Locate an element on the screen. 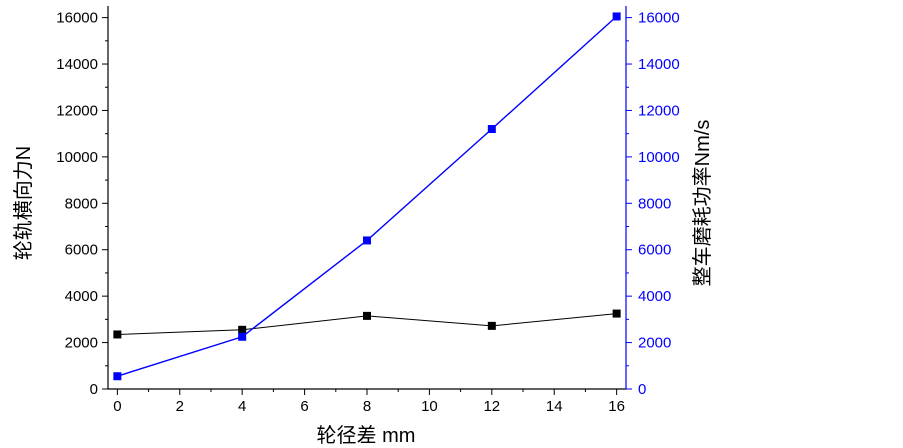 The width and height of the screenshot is (903, 448). y-axis-left-title: 轮轨横向力N is located at coordinates (23, 203).